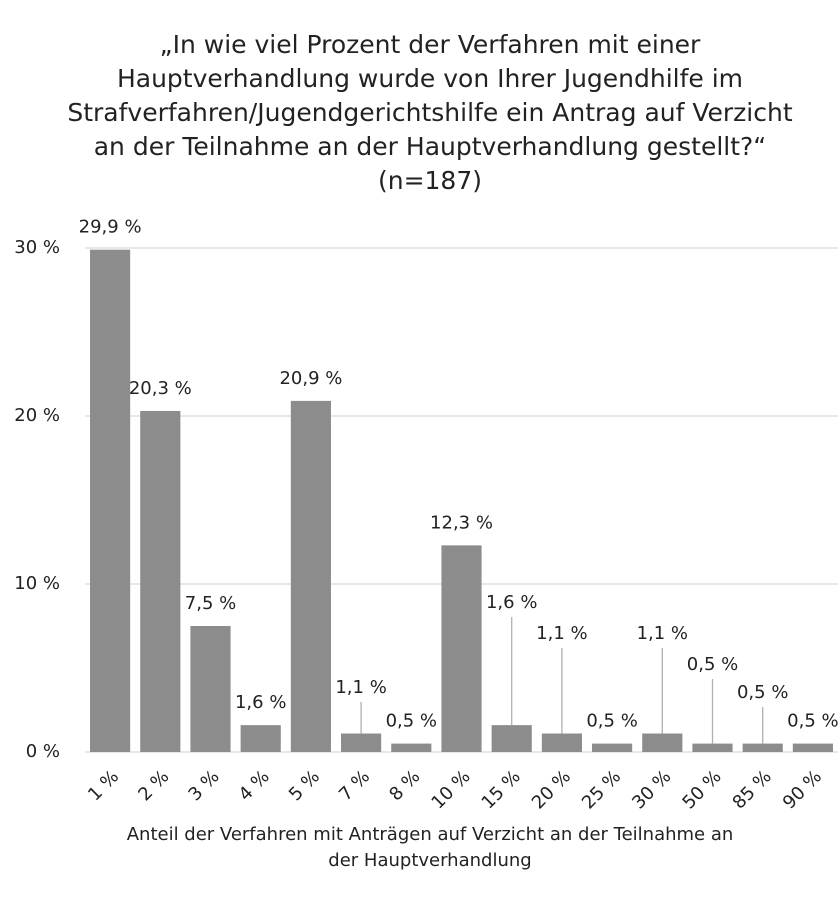  I want to click on y-tick-label: 20 %, so click(37, 415).